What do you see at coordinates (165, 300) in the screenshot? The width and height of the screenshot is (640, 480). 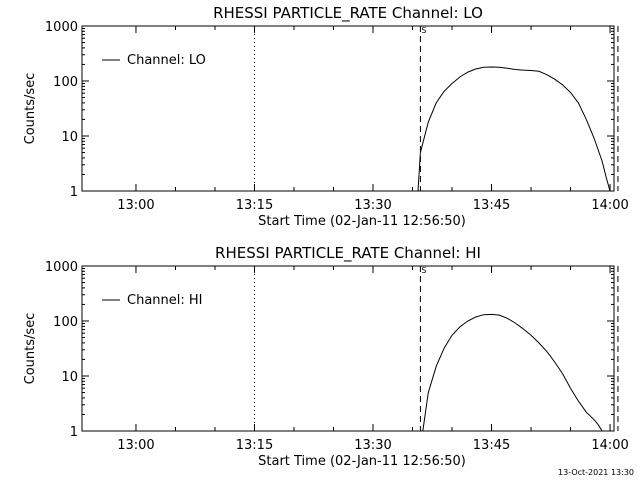 I see `legend-label: Channel: HI` at bounding box center [165, 300].